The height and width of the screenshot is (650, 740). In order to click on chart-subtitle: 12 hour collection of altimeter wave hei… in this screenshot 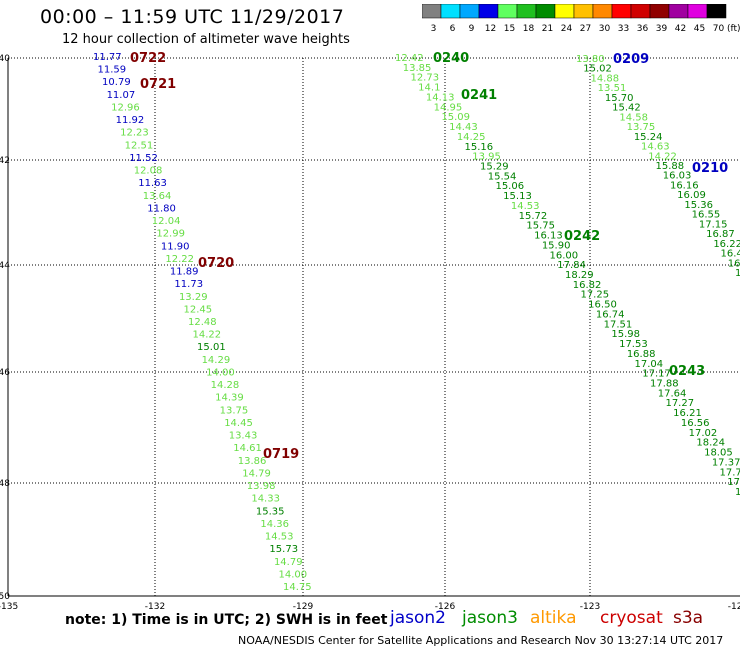, I will do `click(206, 39)`.